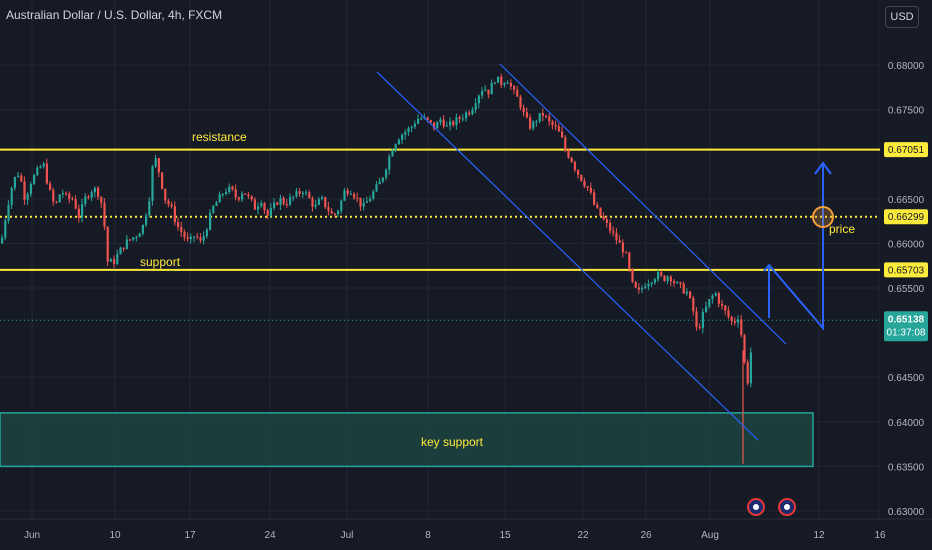 The height and width of the screenshot is (550, 932). Describe the element at coordinates (797, 246) in the screenshot. I see `projection-arrows` at that location.